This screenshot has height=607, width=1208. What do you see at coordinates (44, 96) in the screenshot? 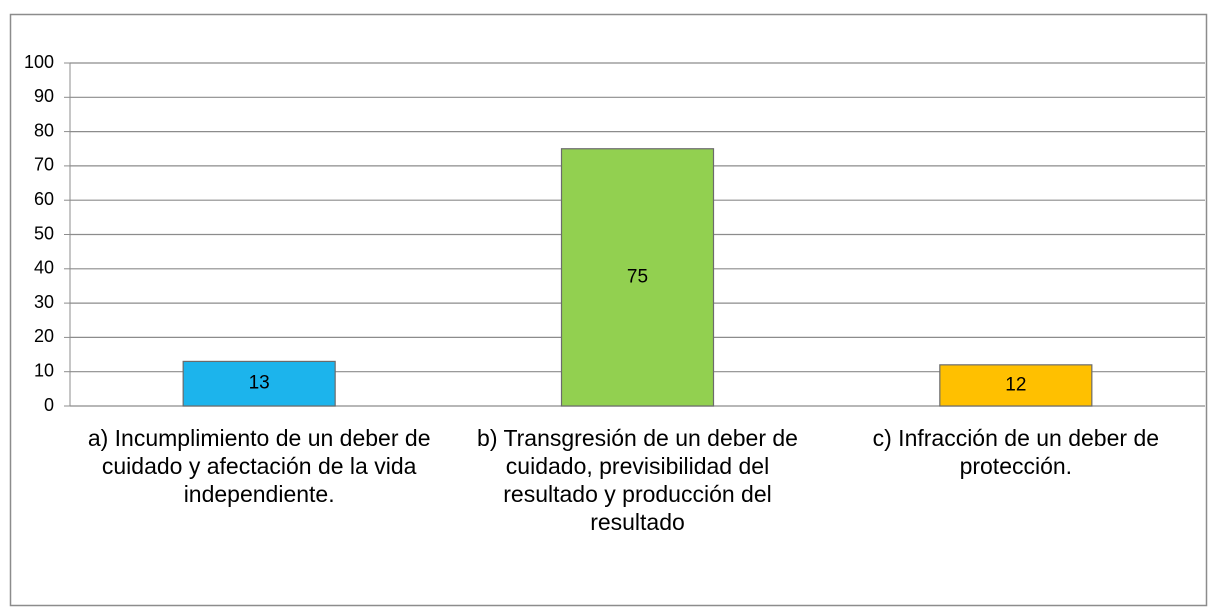
I see `y-tick-label: 90` at bounding box center [44, 96].